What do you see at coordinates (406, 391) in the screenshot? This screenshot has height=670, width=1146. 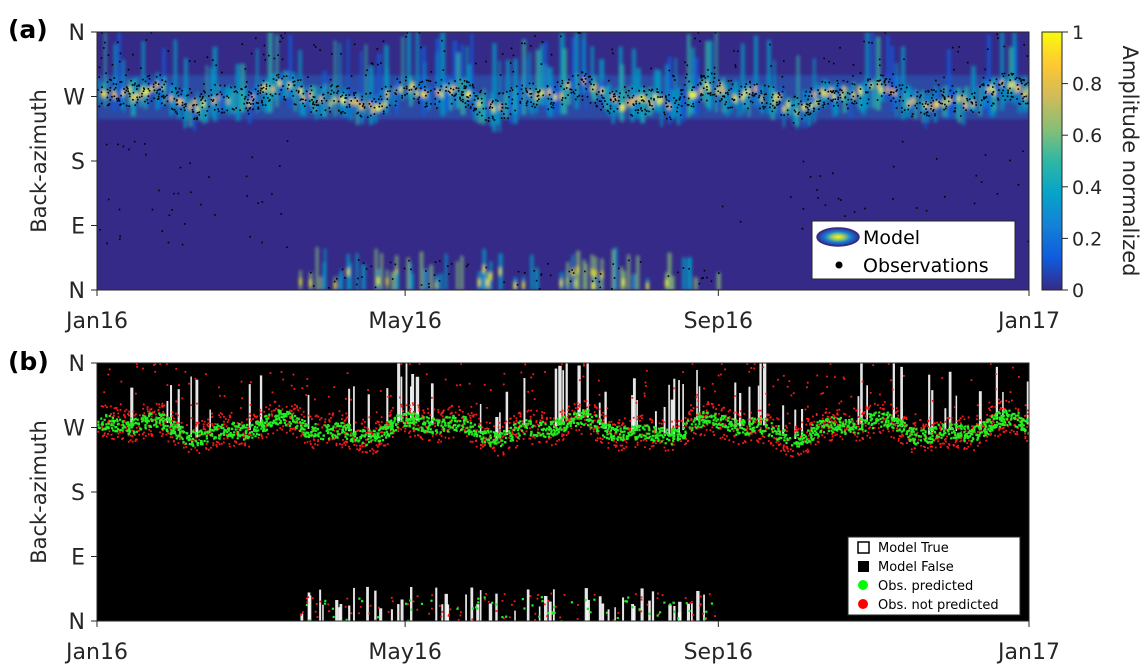 I see `model-true-streak` at bounding box center [406, 391].